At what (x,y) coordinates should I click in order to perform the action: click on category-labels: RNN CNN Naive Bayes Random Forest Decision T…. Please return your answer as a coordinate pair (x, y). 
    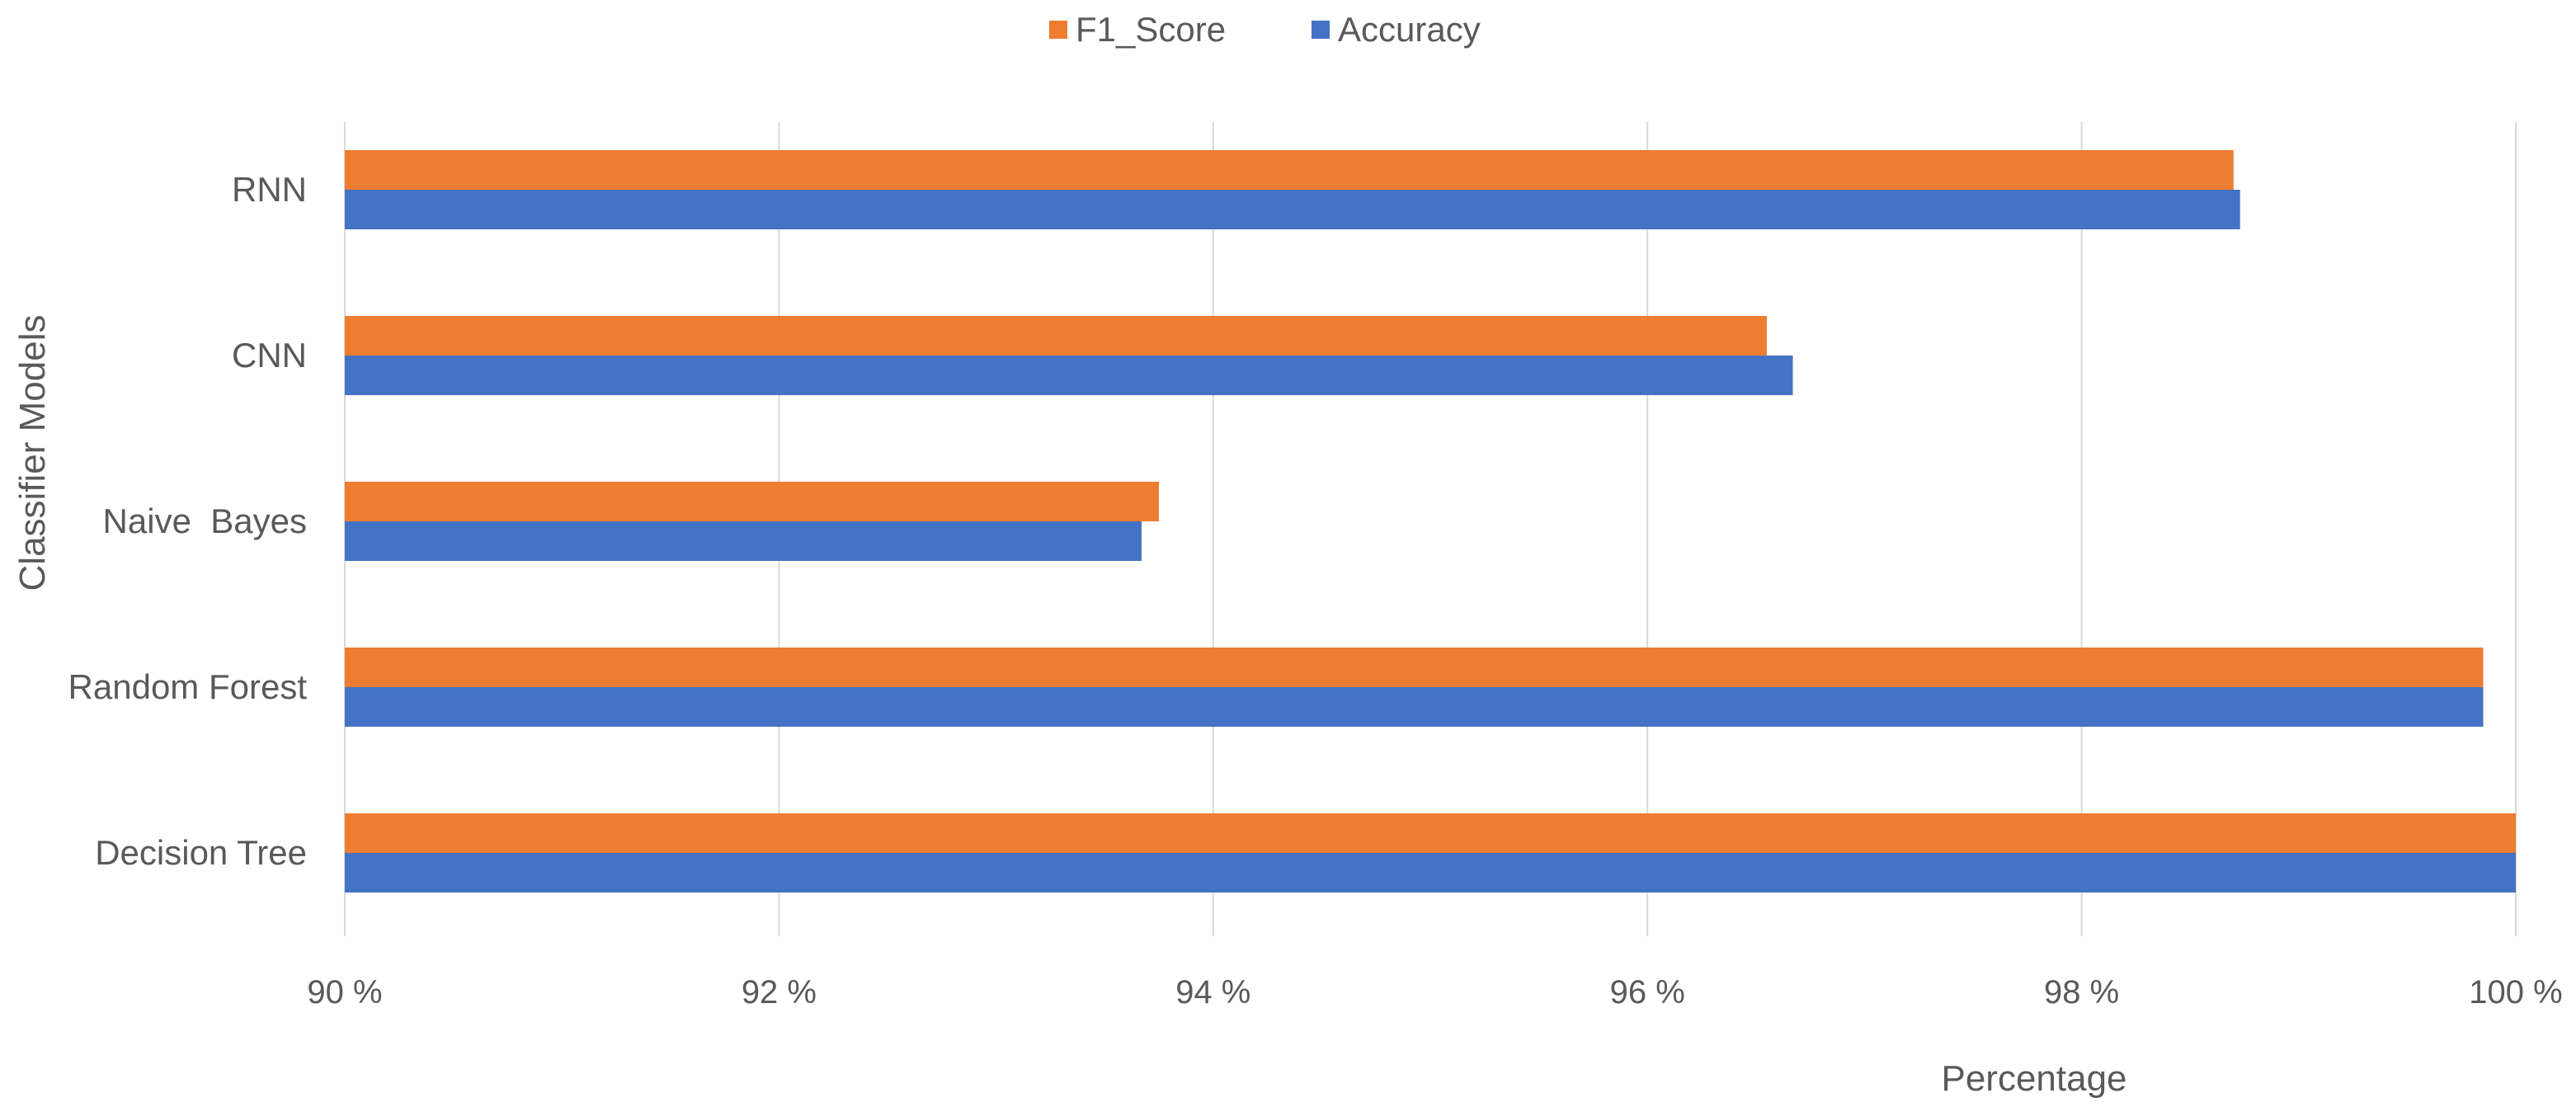
    Looking at the image, I should click on (188, 521).